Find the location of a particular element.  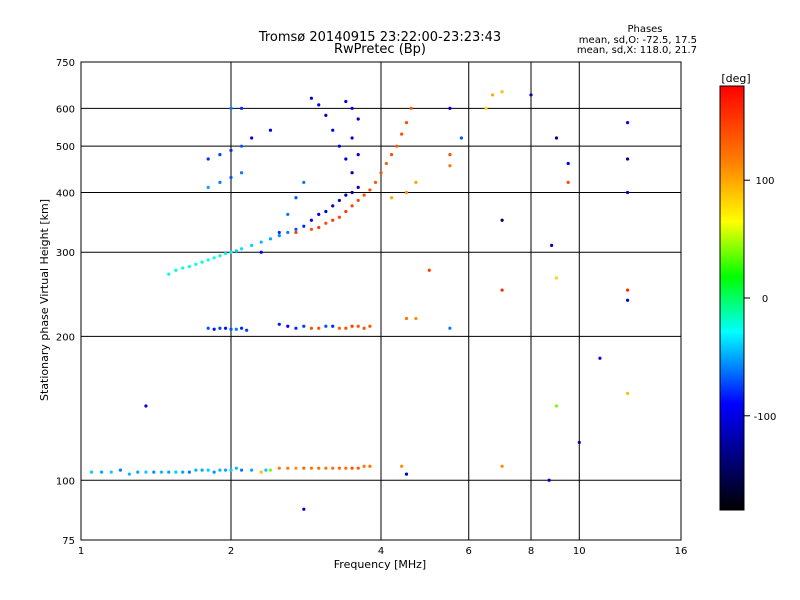

y-tick-label: 750 is located at coordinates (65, 63).